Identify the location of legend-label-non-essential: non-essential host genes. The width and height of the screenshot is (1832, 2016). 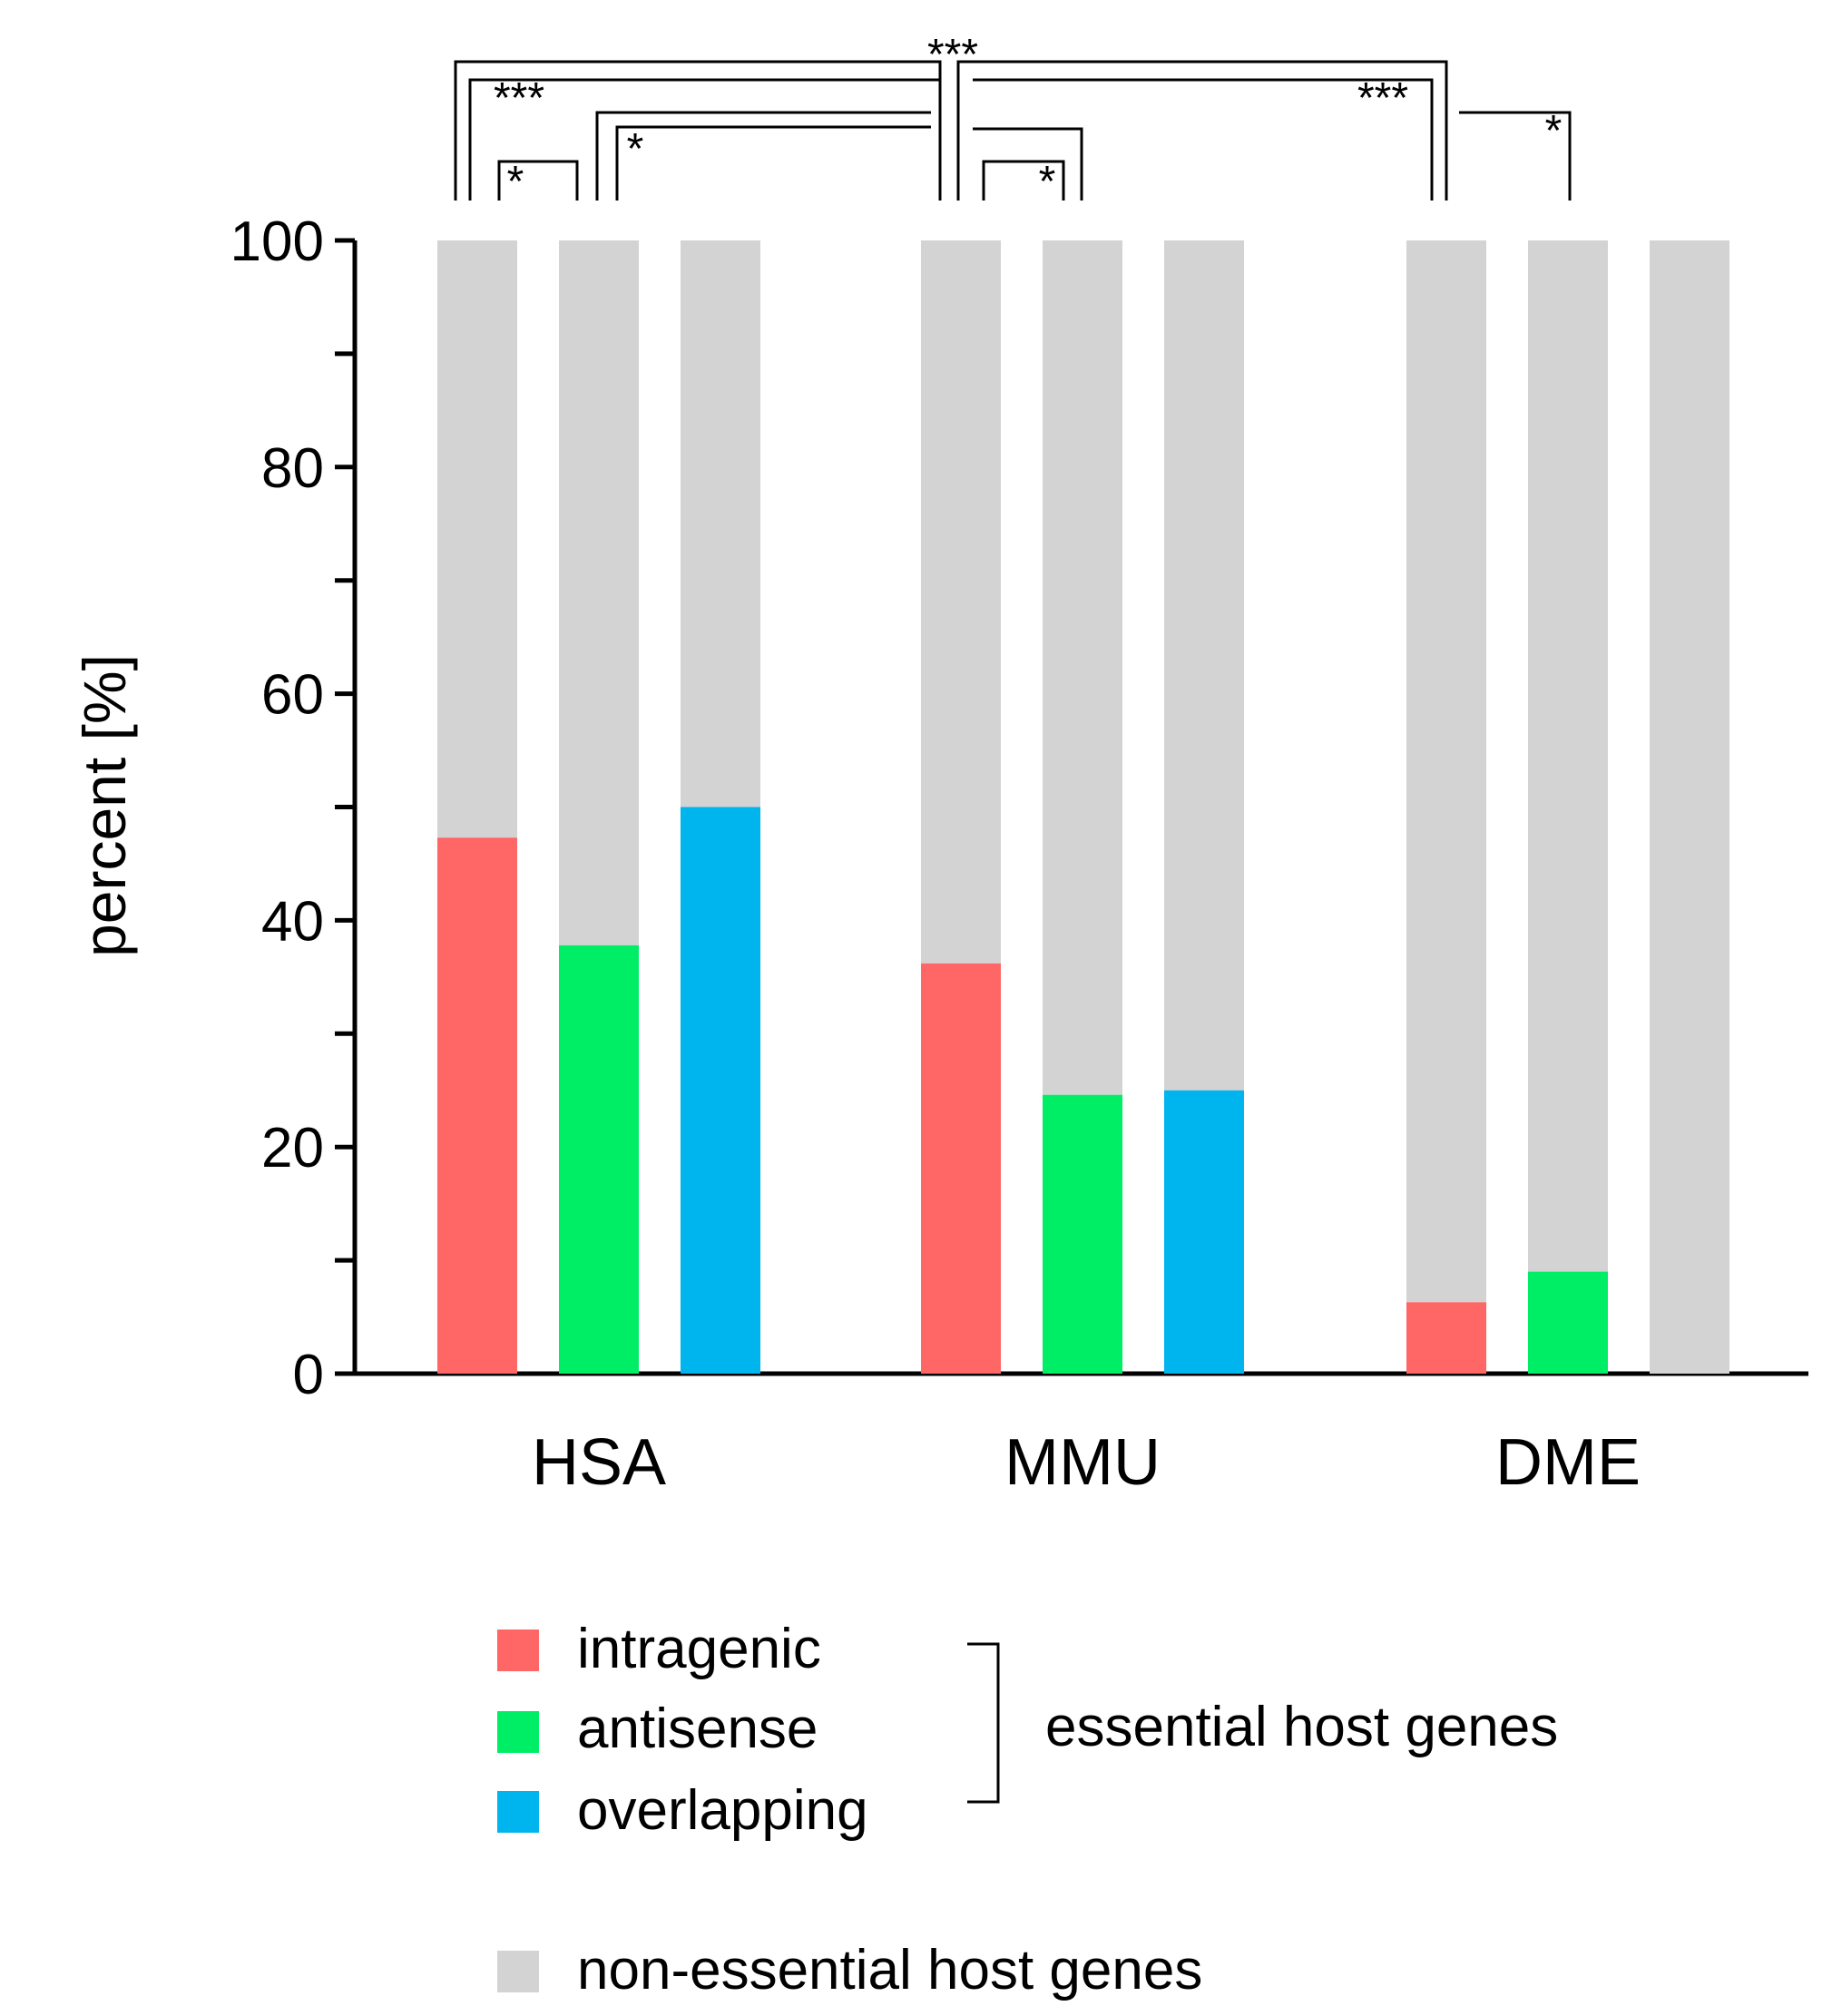
(889, 1970).